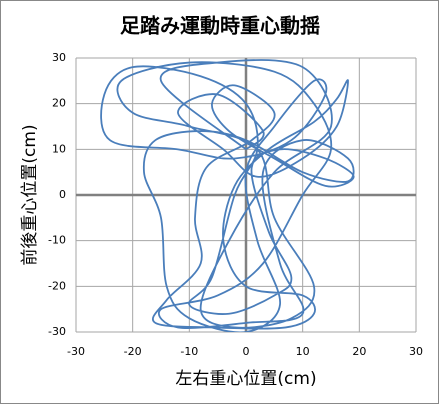  I want to click on x-tick-label: 10, so click(303, 351).